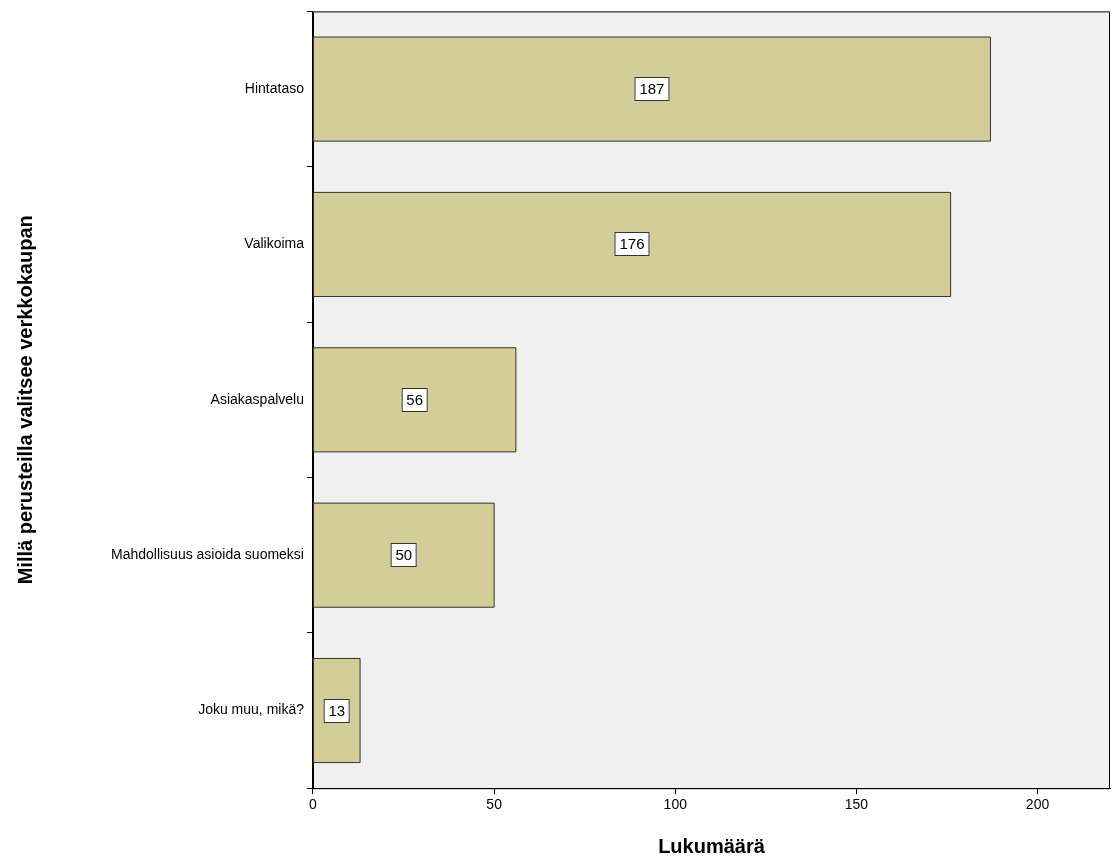  I want to click on data-label: 176, so click(632, 244).